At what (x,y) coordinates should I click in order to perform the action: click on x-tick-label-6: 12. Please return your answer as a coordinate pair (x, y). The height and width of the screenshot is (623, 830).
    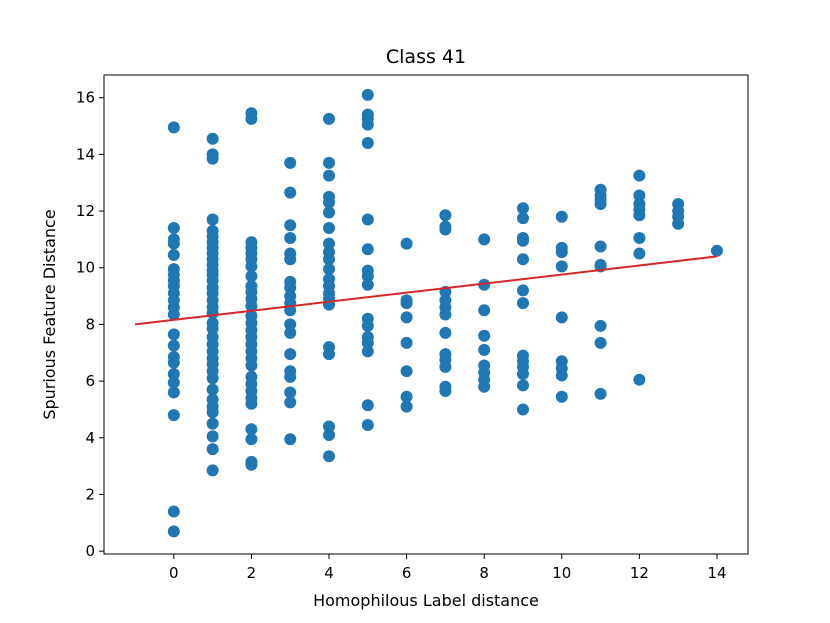
    Looking at the image, I should click on (639, 573).